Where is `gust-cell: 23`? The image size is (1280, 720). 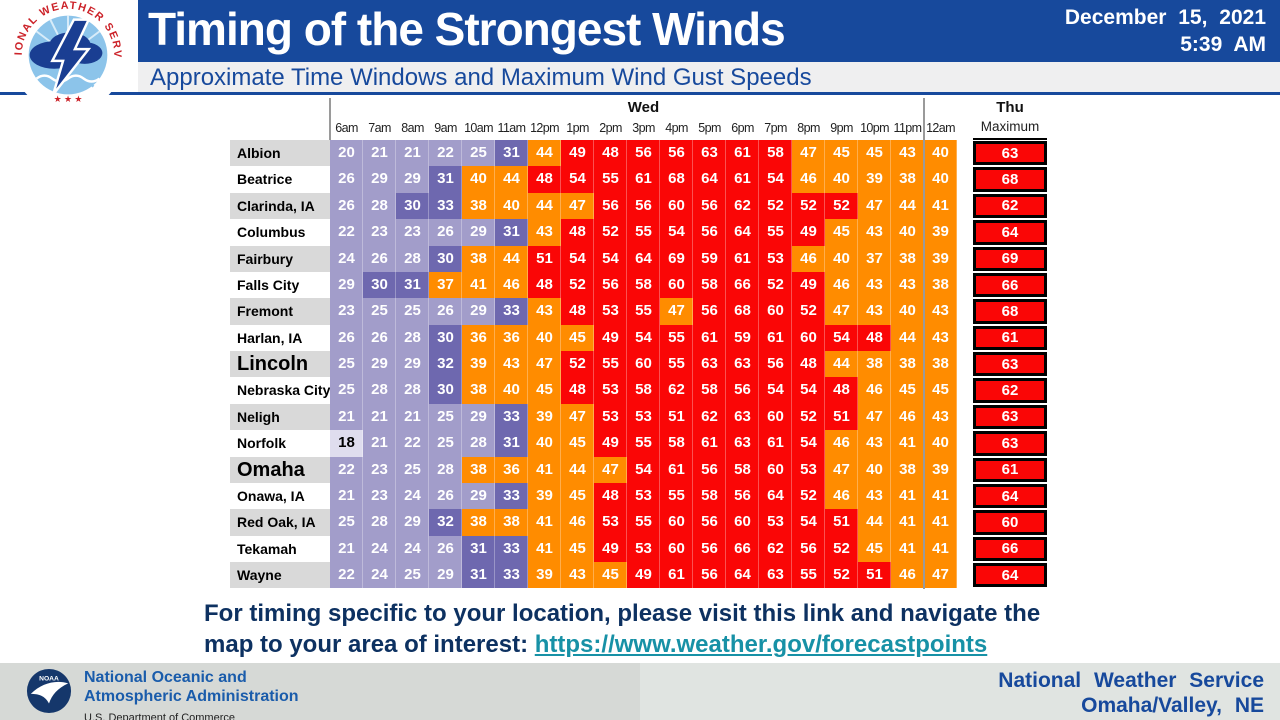
gust-cell: 23 is located at coordinates (379, 232).